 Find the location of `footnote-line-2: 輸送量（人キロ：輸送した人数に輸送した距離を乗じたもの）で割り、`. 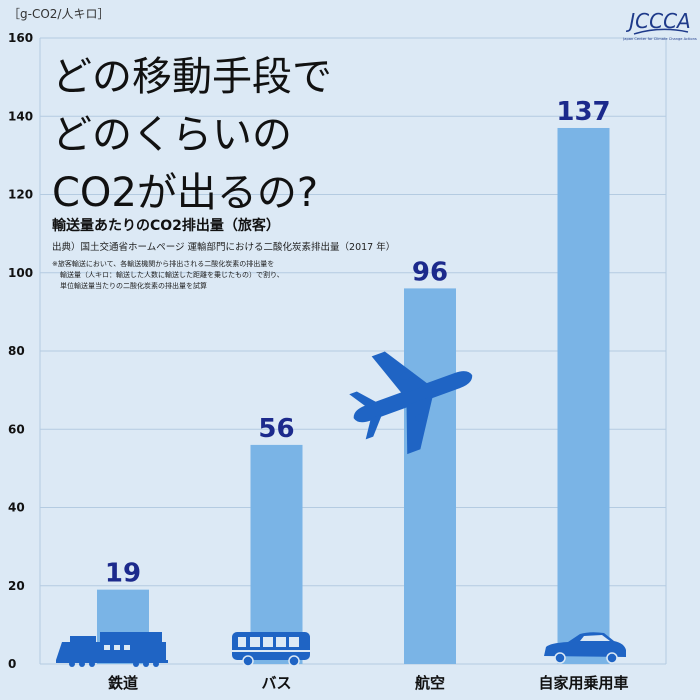

footnote-line-2: 輸送量（人キロ：輸送した人数に輸送した距離を乗じたもの）で割り、 is located at coordinates (172, 274).